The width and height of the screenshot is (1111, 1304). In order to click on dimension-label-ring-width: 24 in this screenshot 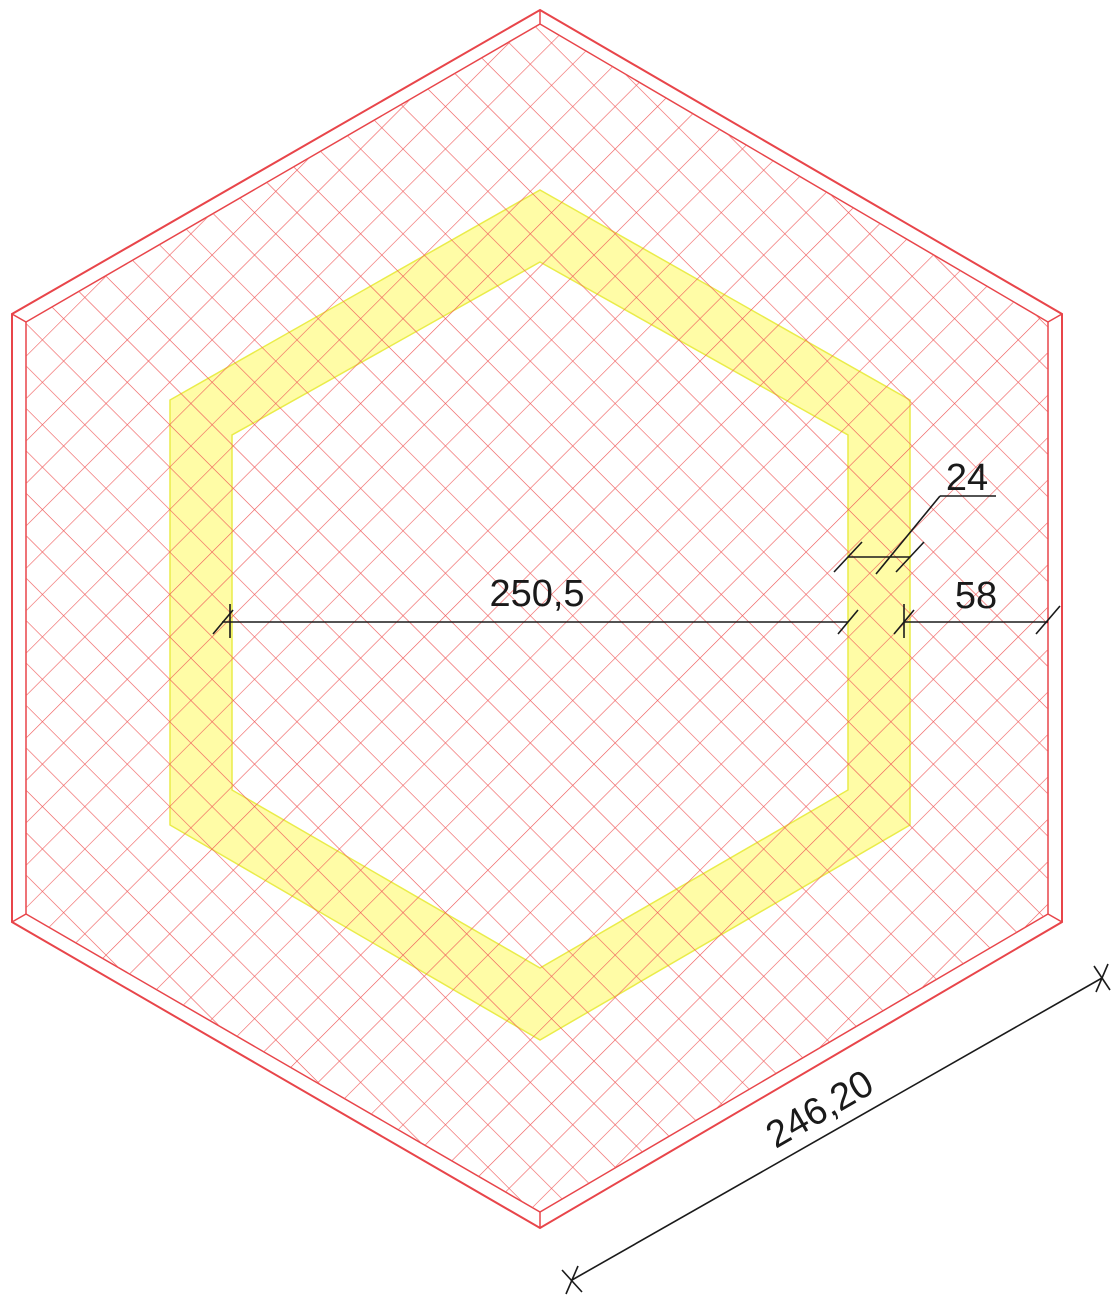, I will do `click(967, 478)`.